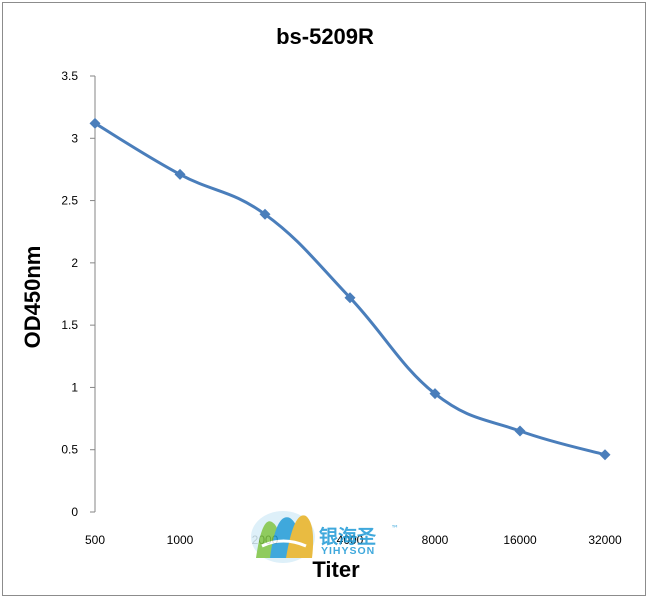 This screenshot has height=600, width=650. I want to click on y-tick-label: 1, so click(74, 387).